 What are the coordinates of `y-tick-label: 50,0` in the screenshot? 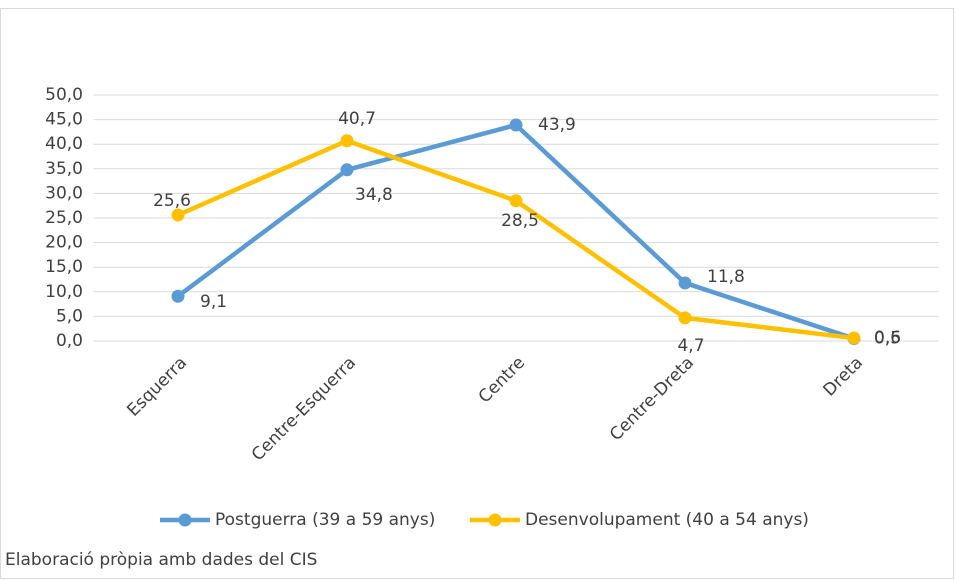 It's located at (64, 95).